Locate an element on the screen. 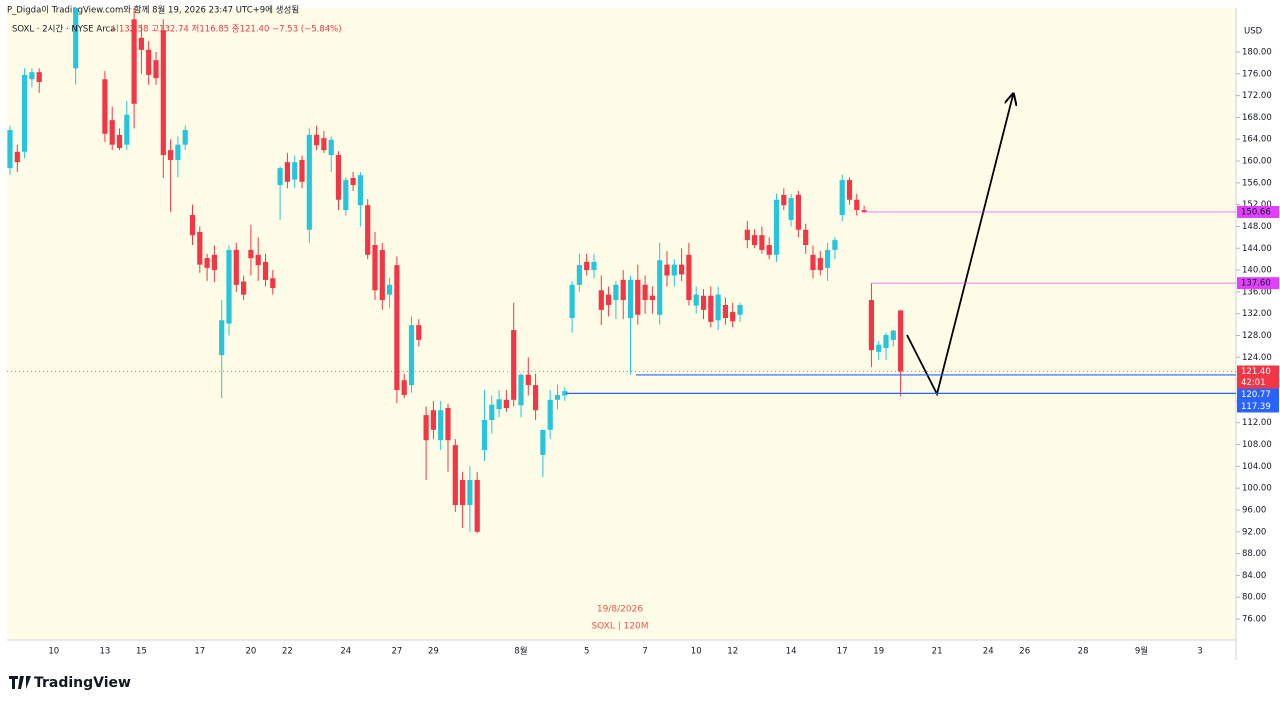  x-tick-label: 26 is located at coordinates (1024, 652).